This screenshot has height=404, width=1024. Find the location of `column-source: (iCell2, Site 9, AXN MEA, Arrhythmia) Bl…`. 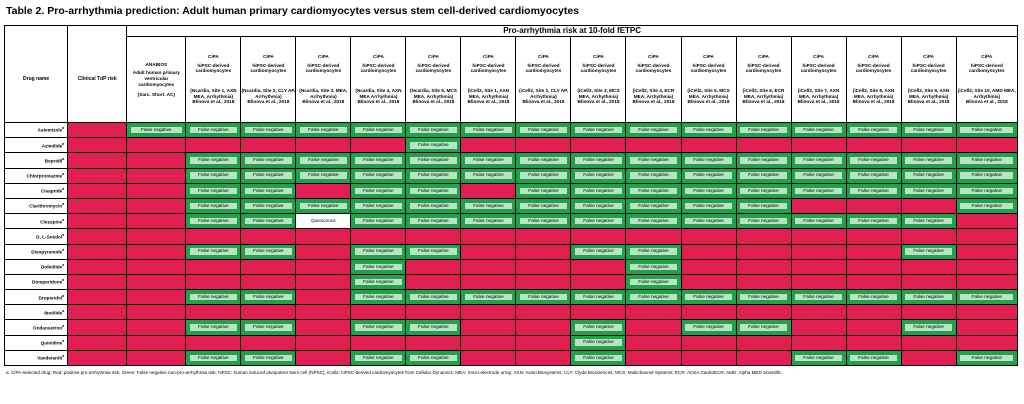

column-source: (iCell2, Site 9, AXN MEA, Arrhythmia) Bl… is located at coordinates (928, 96).